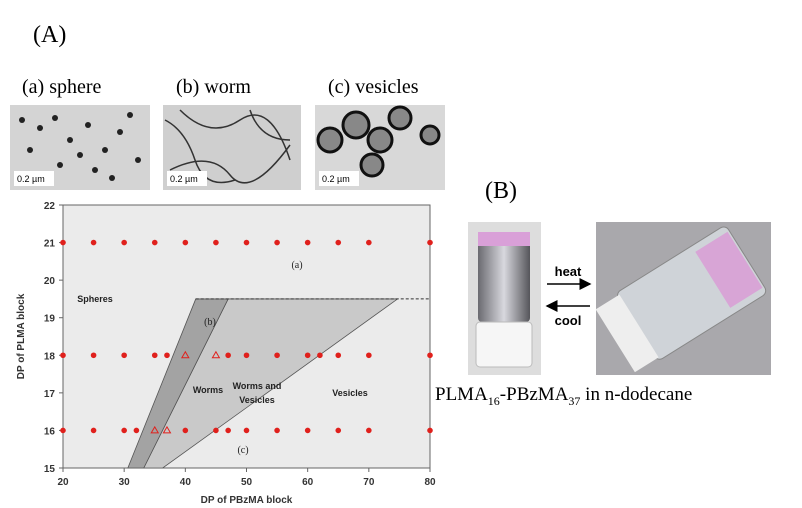  Describe the element at coordinates (247, 482) in the screenshot. I see `x-tick-label: 50` at that location.